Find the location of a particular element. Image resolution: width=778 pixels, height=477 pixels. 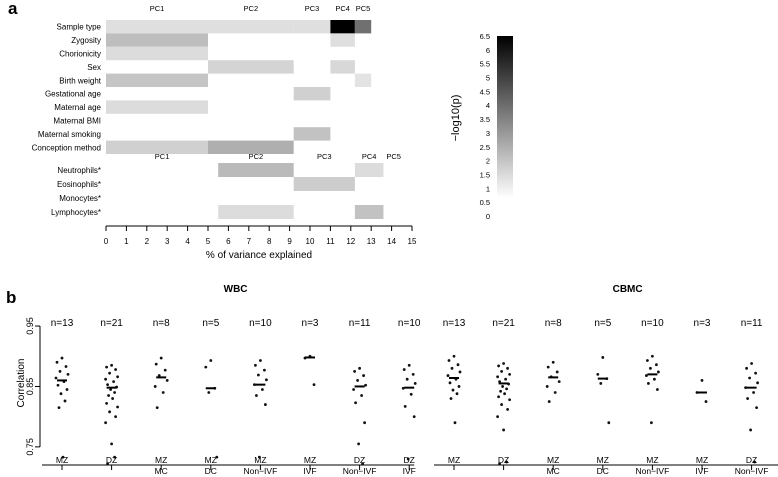

x-tick-label: 13 is located at coordinates (371, 241).